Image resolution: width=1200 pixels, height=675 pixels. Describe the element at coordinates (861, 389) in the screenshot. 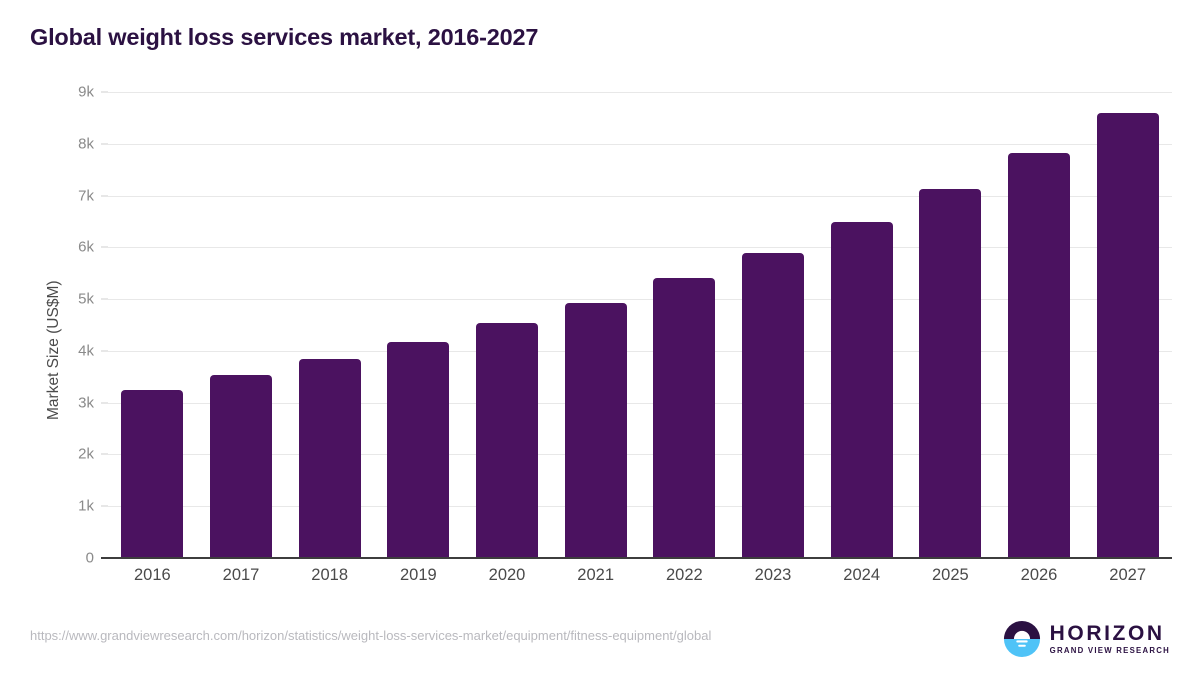

I see `bar-2024` at that location.